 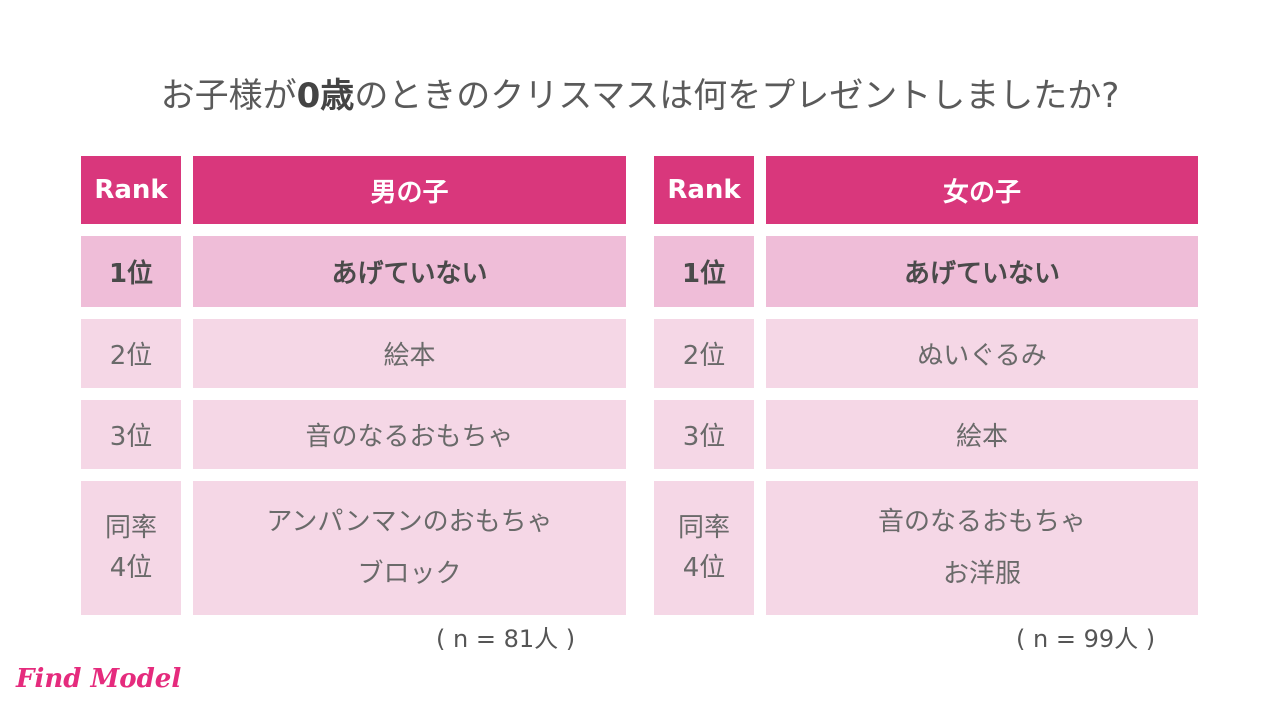 What do you see at coordinates (981, 574) in the screenshot?
I see `item-label: お洋服` at bounding box center [981, 574].